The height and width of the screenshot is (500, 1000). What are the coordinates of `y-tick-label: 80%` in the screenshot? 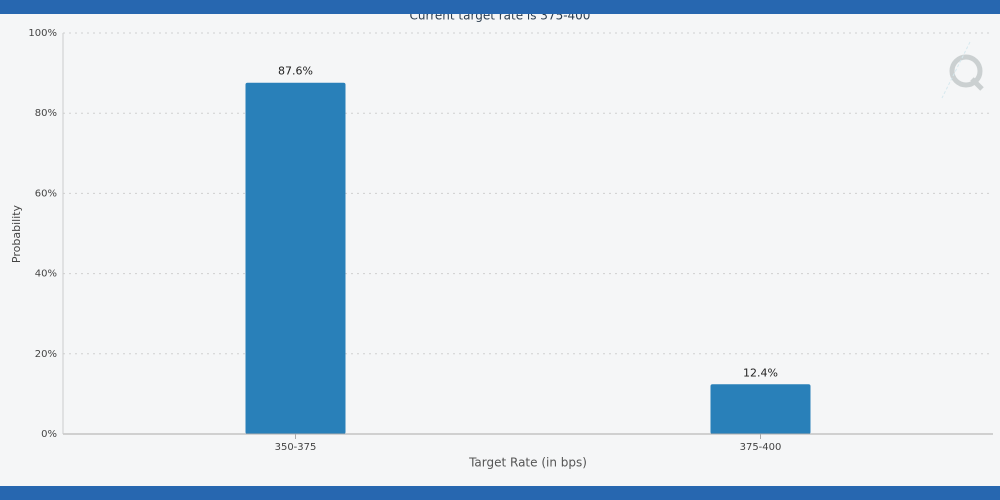 It's located at (46, 113).